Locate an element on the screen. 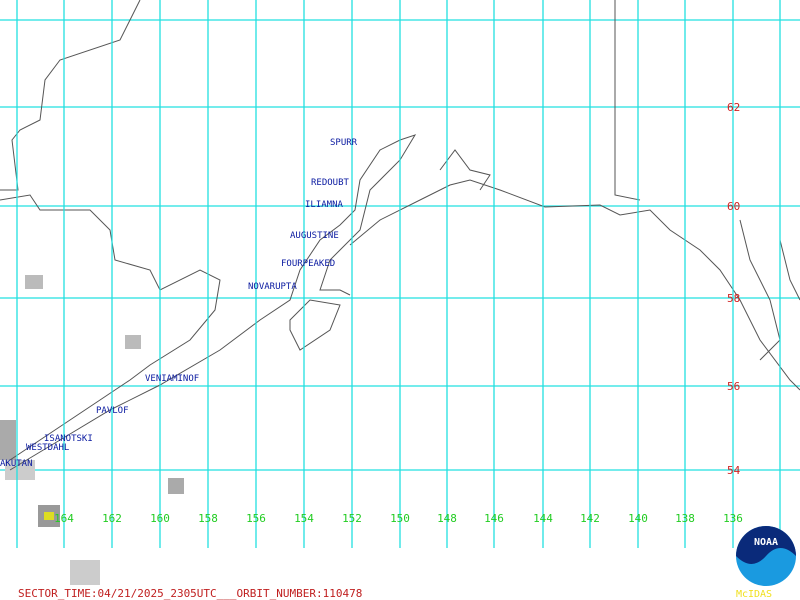 Image resolution: width=800 pixels, height=600 pixels. longitude-label: 142 is located at coordinates (590, 518).